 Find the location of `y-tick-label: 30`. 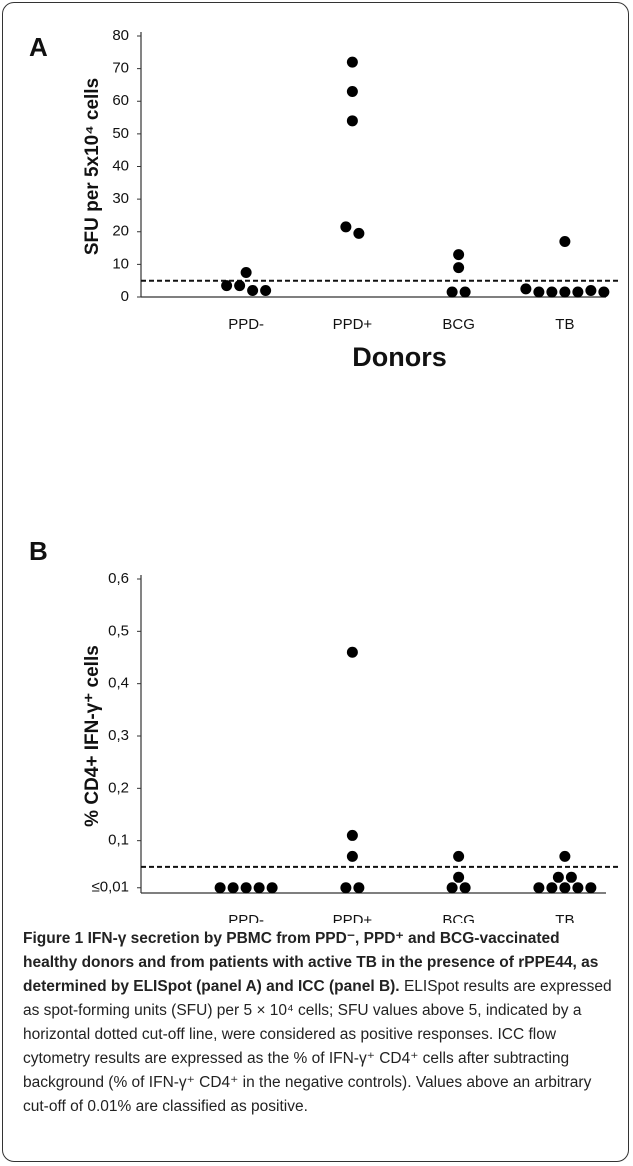

y-tick-label: 30 is located at coordinates (120, 198).